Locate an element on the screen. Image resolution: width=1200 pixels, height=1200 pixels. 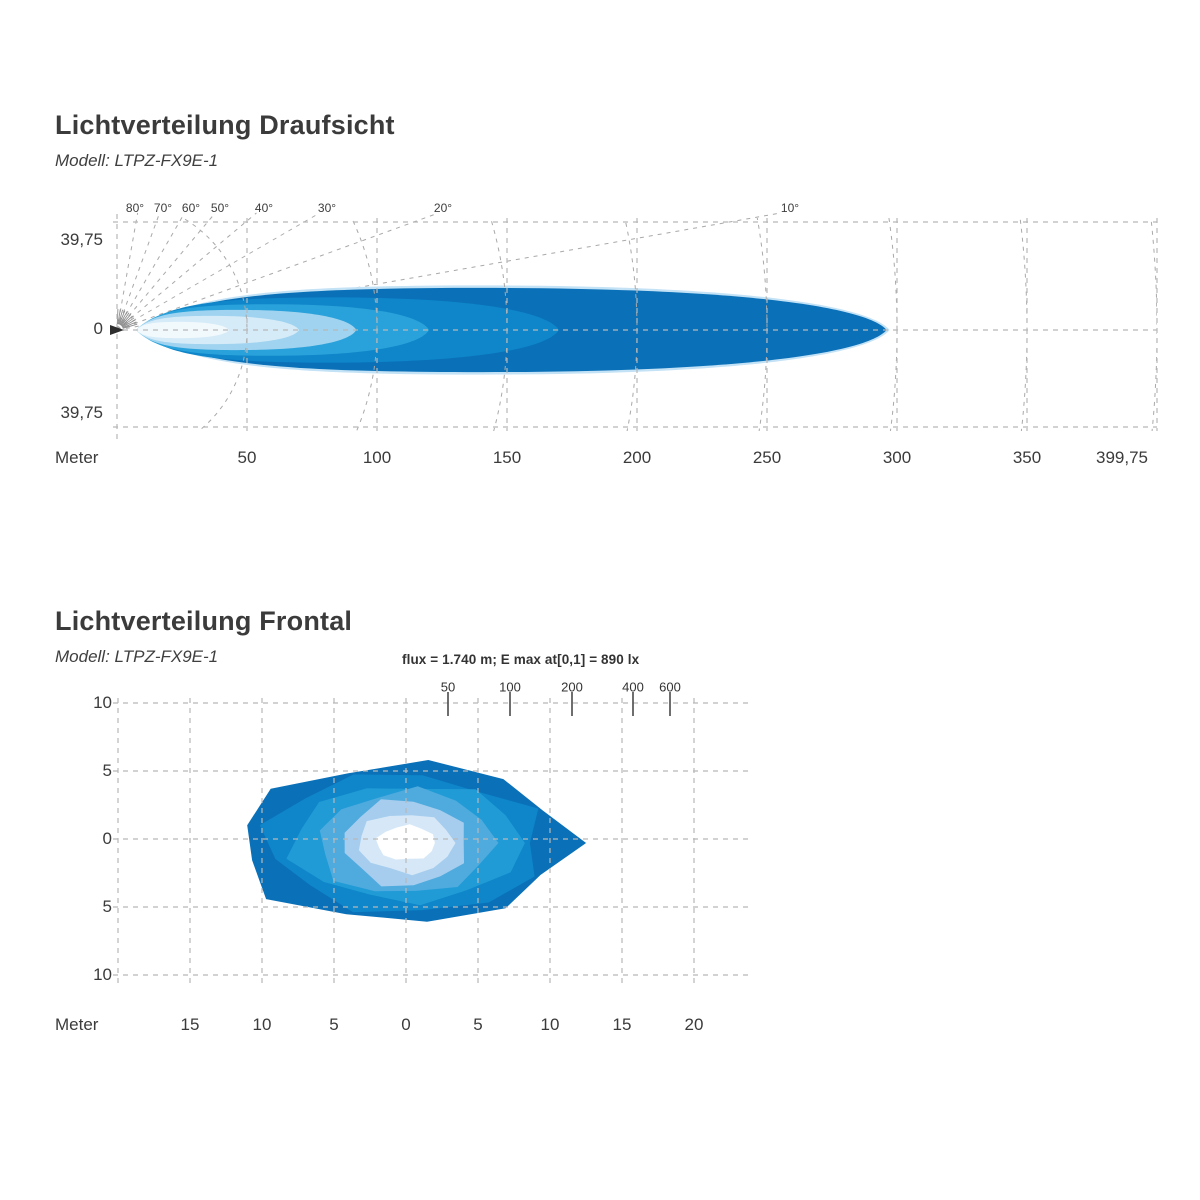
top-x-tick-label: 300 is located at coordinates (897, 457).